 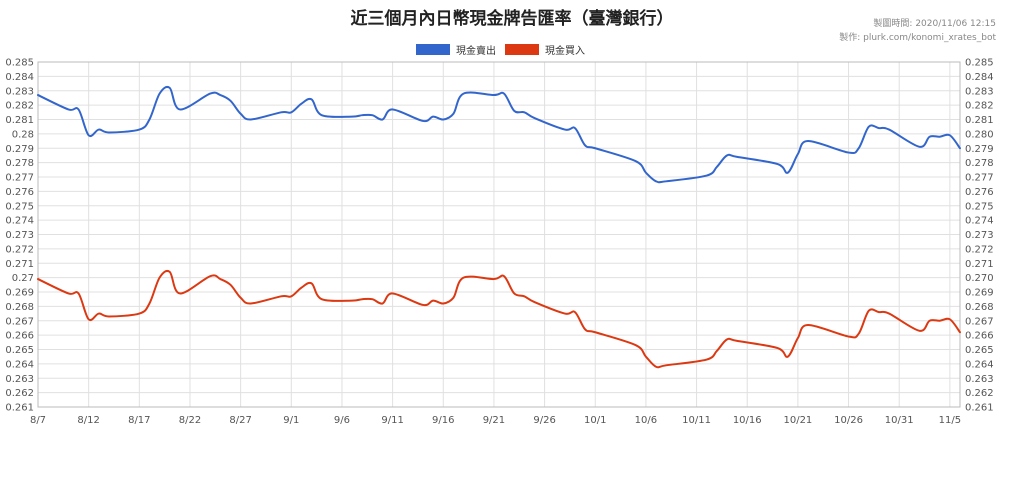 I want to click on y-tick-label-left: 0.283, so click(x=19, y=91).